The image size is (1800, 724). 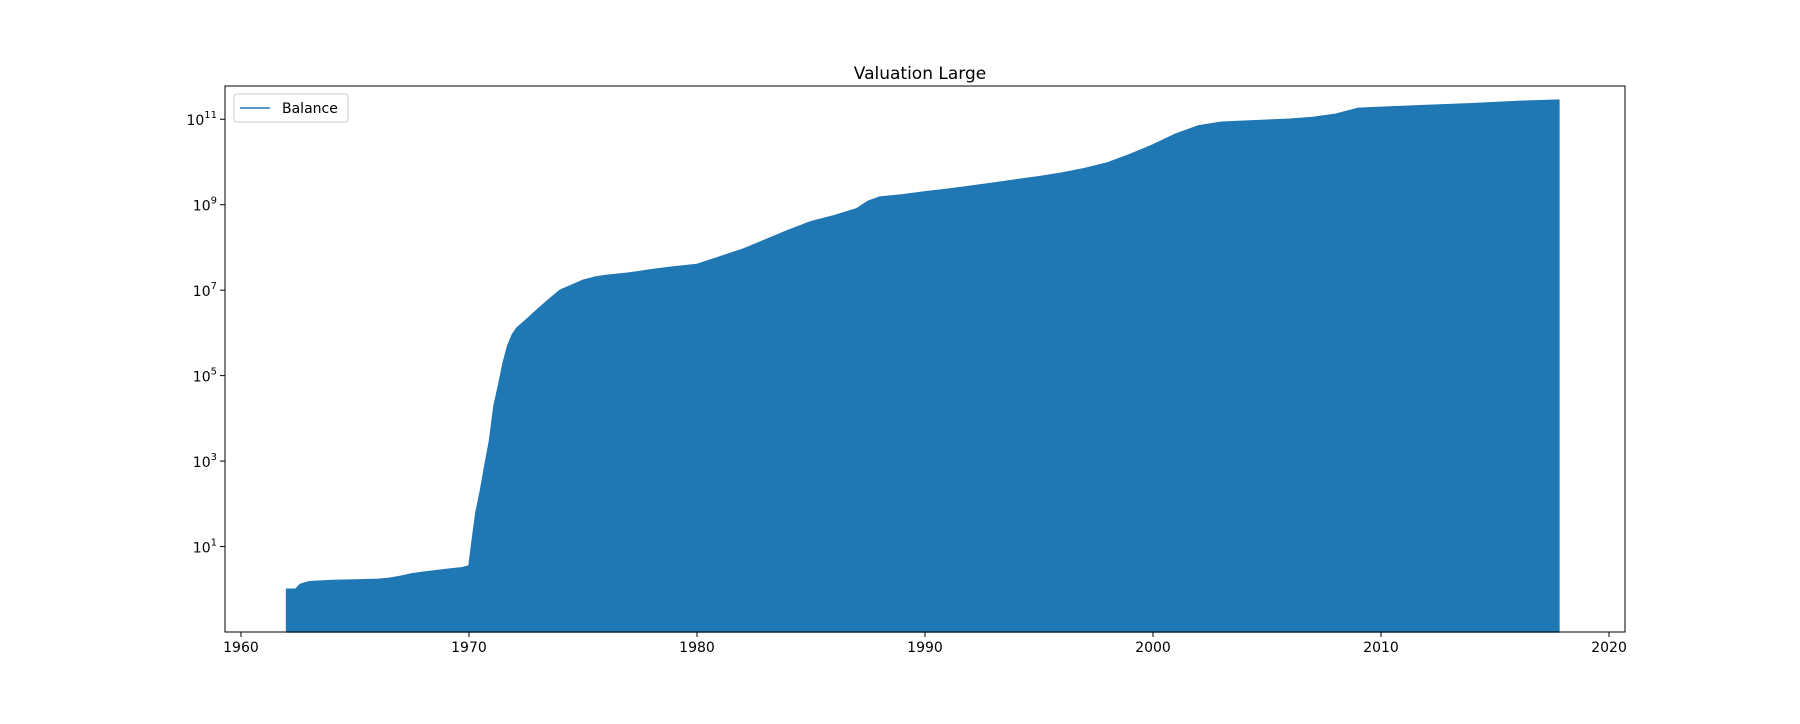 I want to click on y-tick-label: 10⁵, so click(x=205, y=376).